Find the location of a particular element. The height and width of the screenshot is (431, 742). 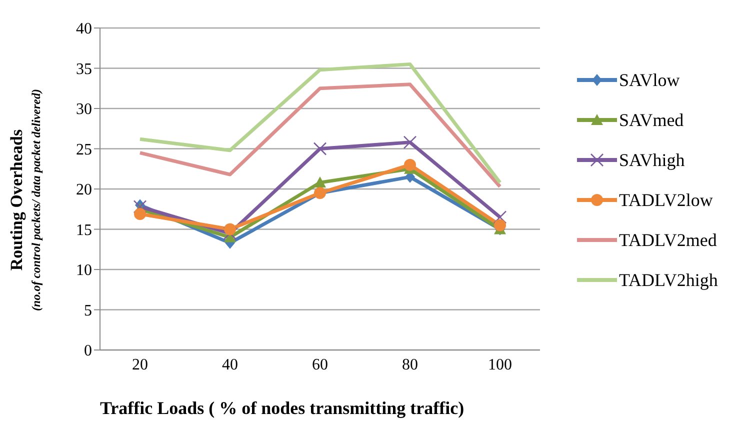

y-tick-label: 5 is located at coordinates (88, 311).